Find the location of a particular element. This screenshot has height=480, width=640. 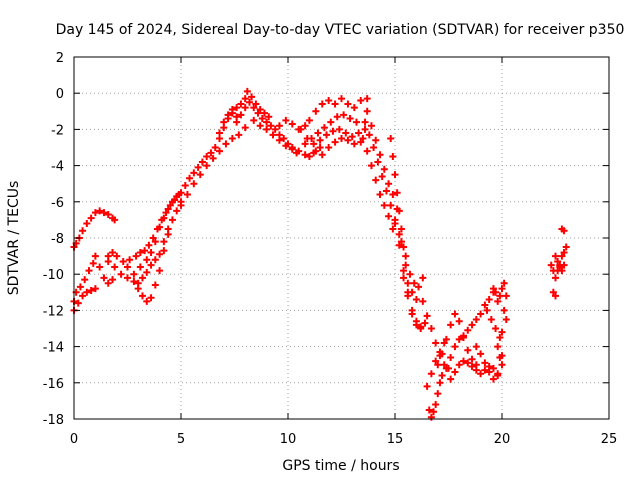

y-tick-label: 2 is located at coordinates (60, 58).